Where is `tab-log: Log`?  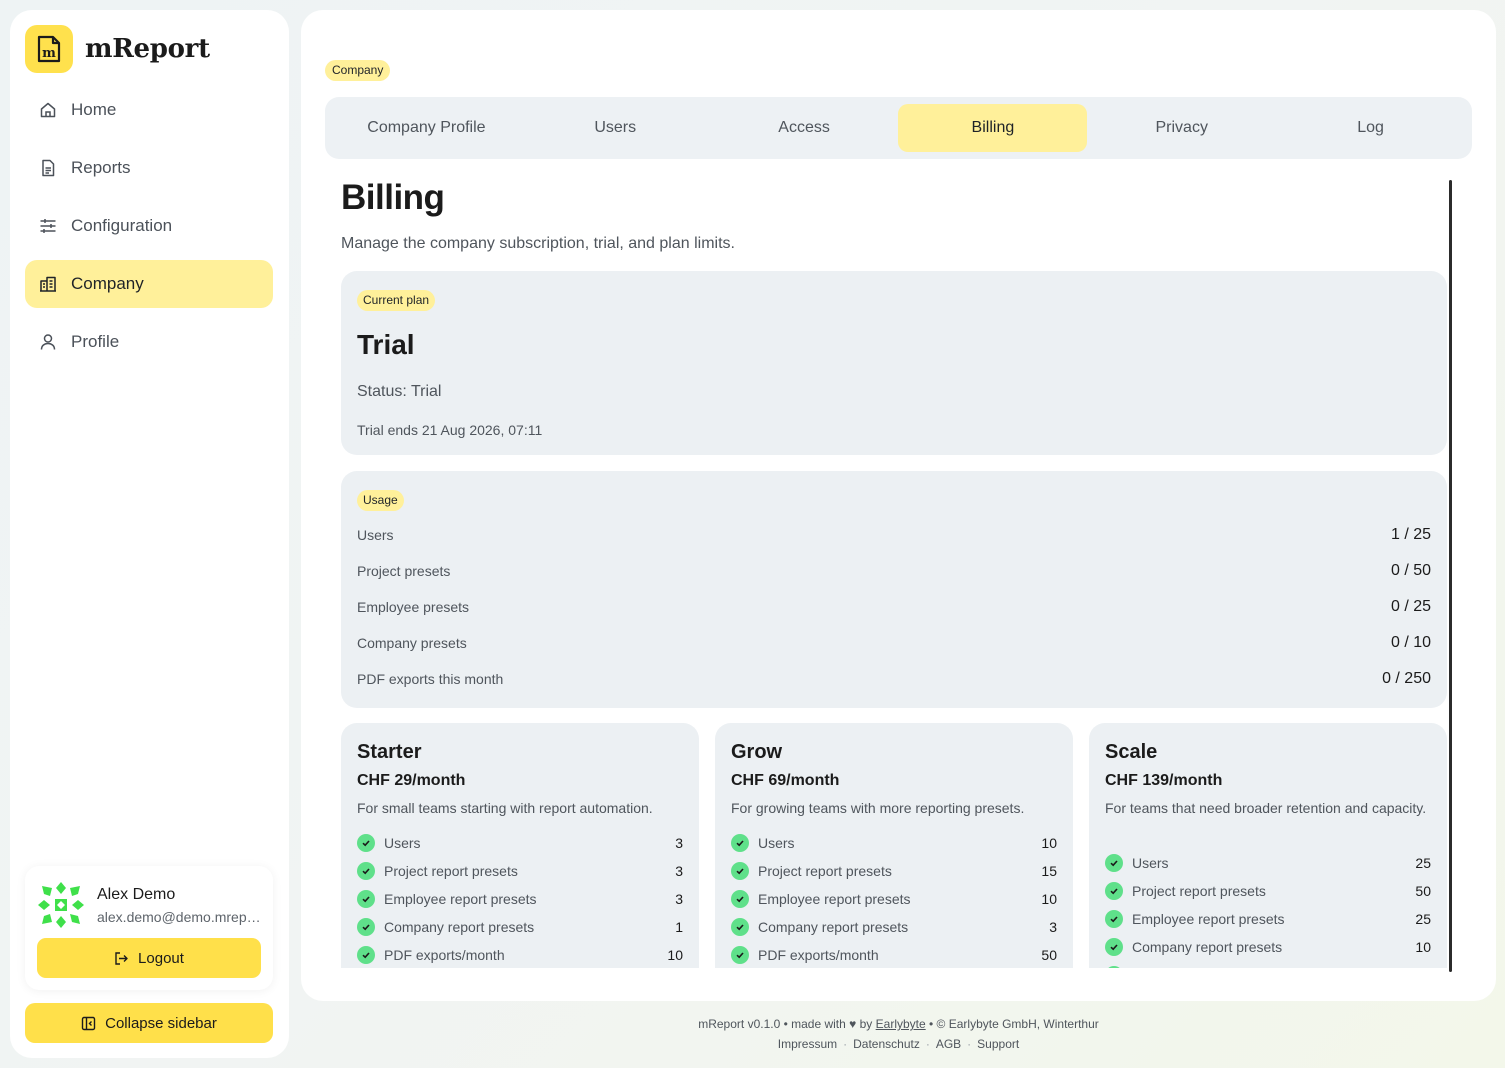 tab-log: Log is located at coordinates (1370, 127).